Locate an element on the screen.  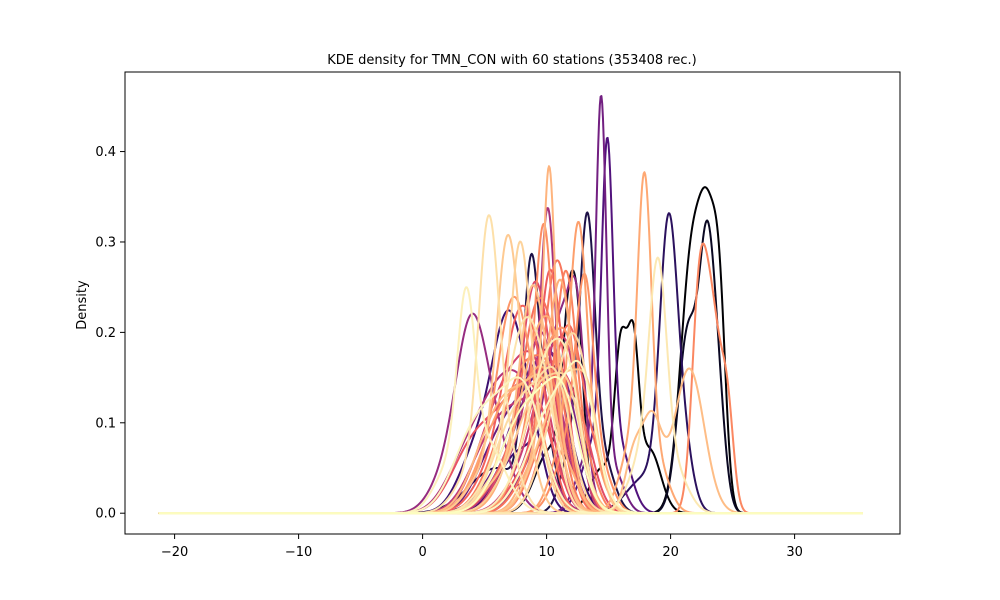
y-tick-label: 0.2 is located at coordinates (105, 333).